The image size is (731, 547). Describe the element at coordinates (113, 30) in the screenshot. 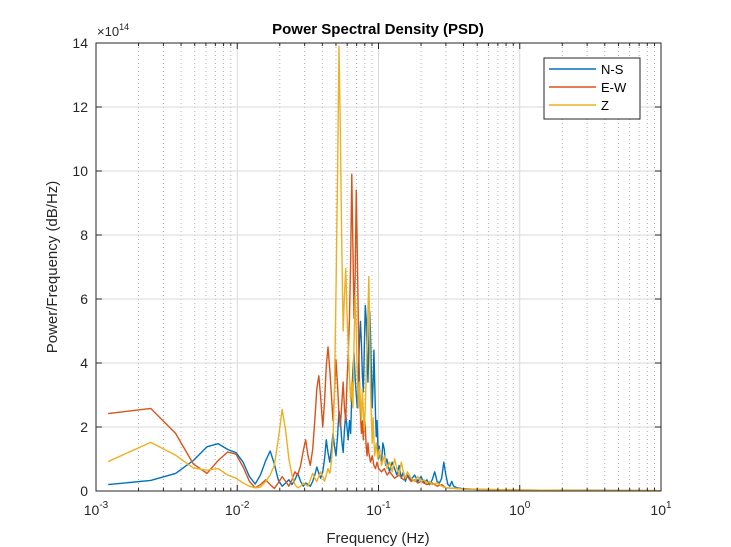

I see `y-exponent-label: ×10¹⁴` at that location.